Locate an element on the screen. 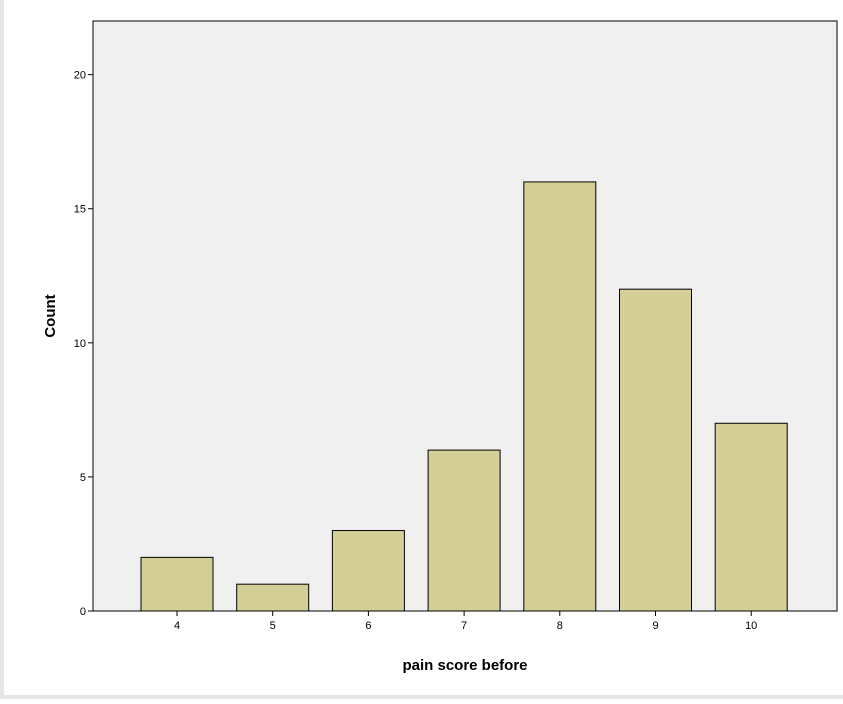 The height and width of the screenshot is (704, 843). x-tick-label: 4 is located at coordinates (177, 626).